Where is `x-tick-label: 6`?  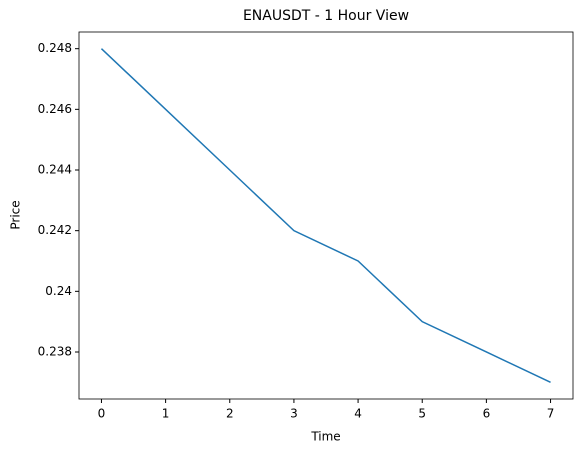
x-tick-label: 6 is located at coordinates (487, 414).